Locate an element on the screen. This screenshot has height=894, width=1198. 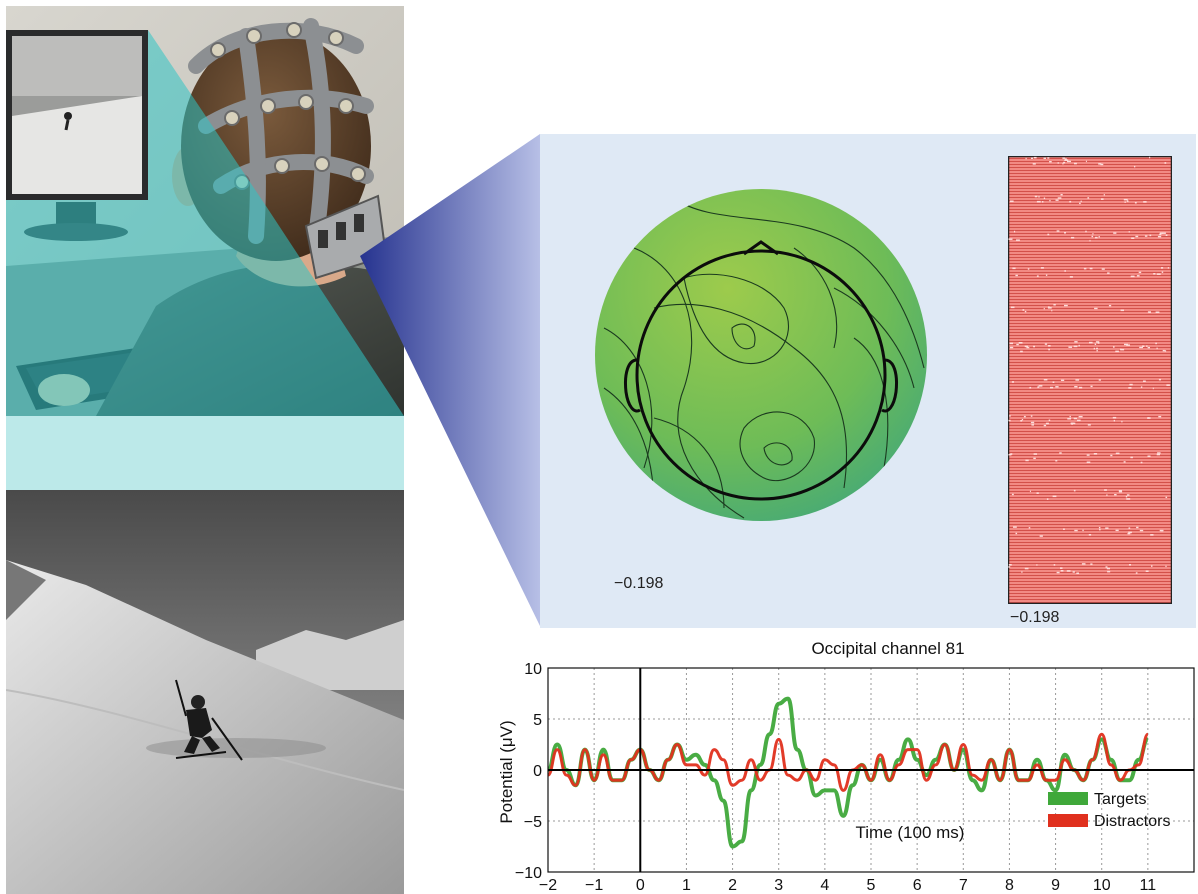
x-tick-label: −1 is located at coordinates (594, 884).